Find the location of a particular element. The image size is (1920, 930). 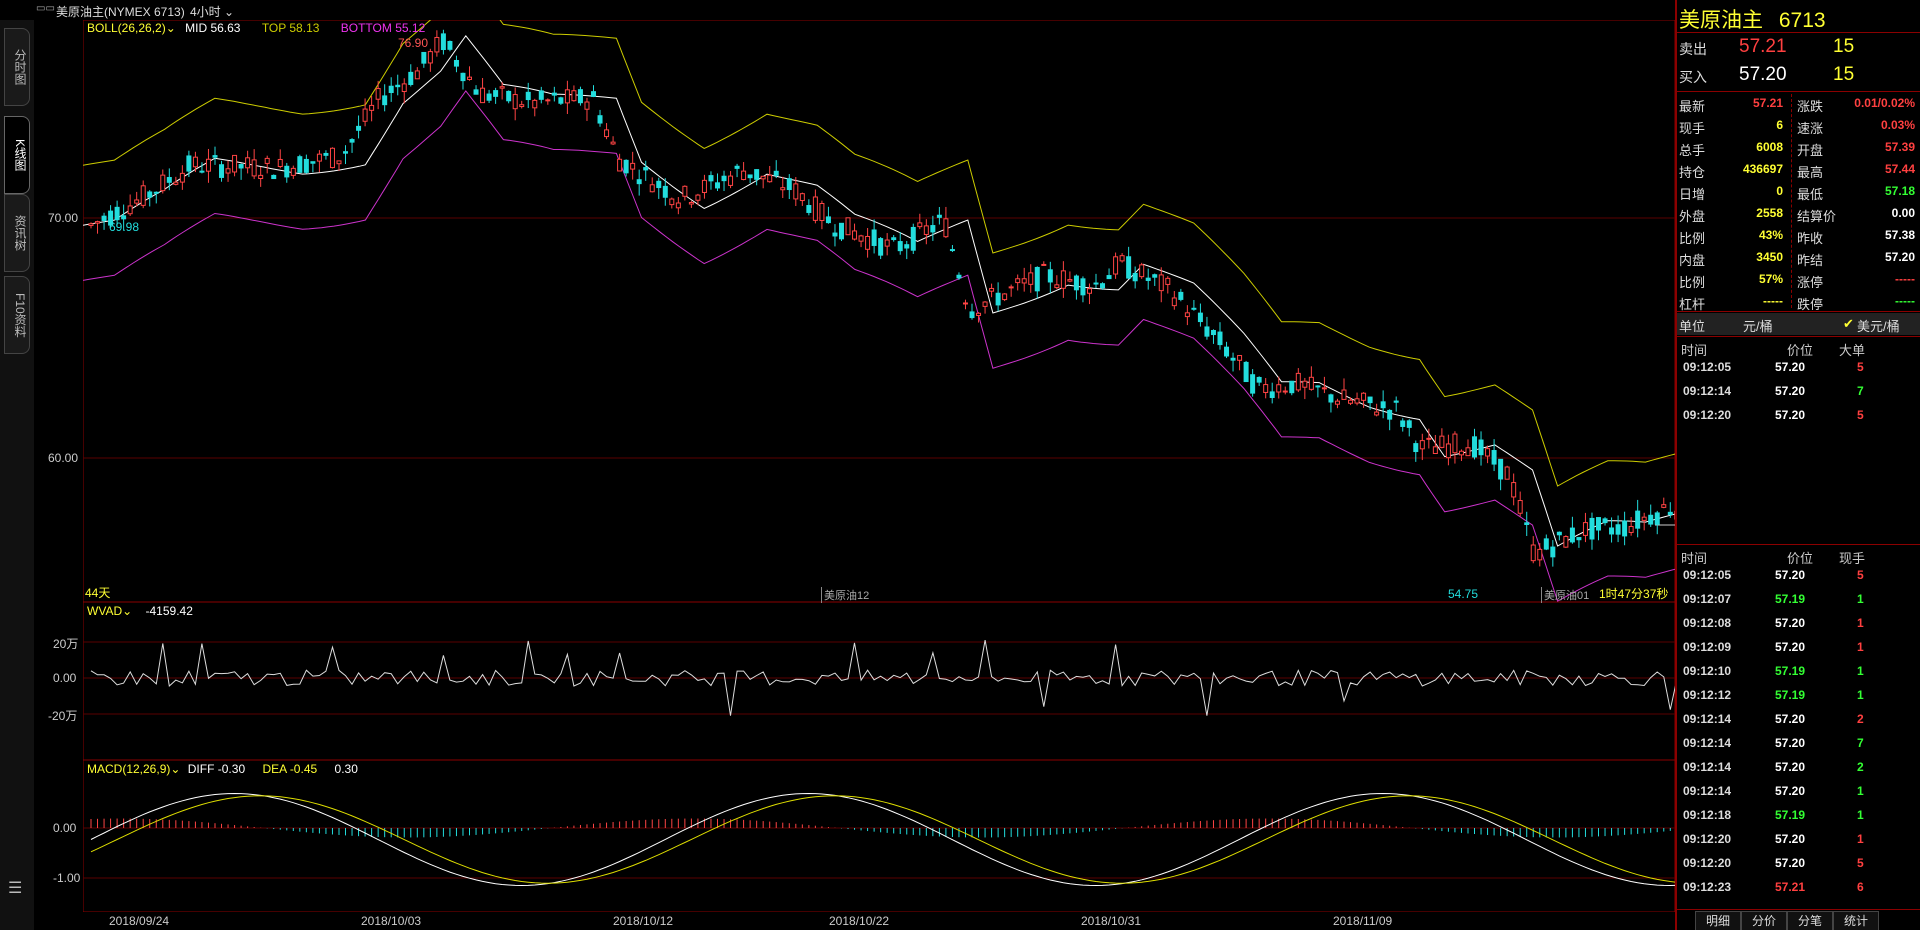

tab-ticks: 分笔 is located at coordinates (1810, 920).